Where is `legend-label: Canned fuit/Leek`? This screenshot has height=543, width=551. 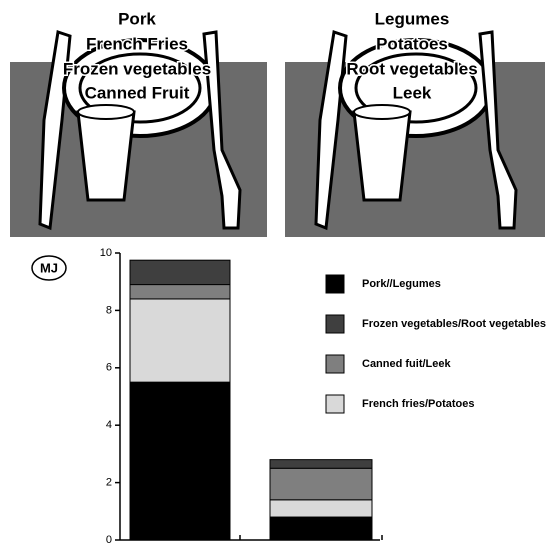 legend-label: Canned fuit/Leek is located at coordinates (407, 364).